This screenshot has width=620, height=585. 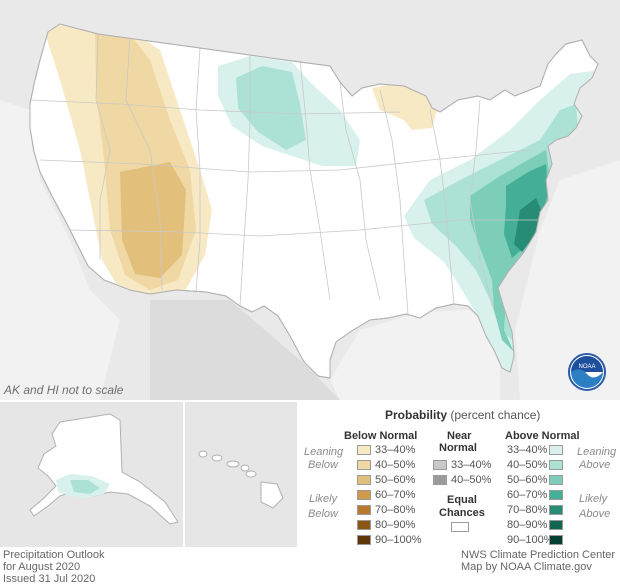 What do you see at coordinates (245, 350) in the screenshot?
I see `mexico-land` at bounding box center [245, 350].